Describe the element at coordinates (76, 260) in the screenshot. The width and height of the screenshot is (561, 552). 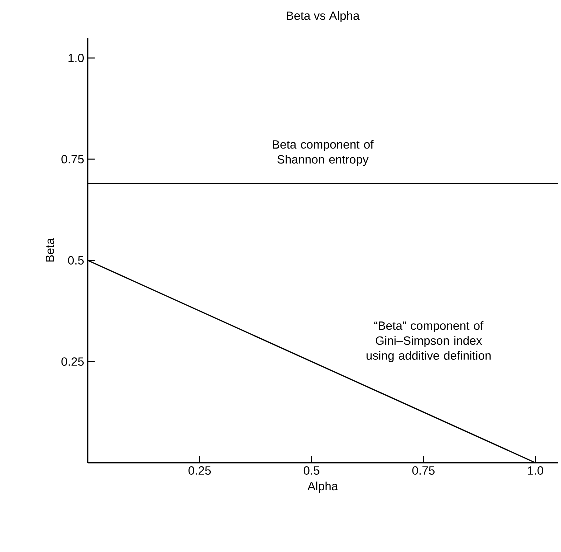
I see `y-tick-label: 0.5` at that location.